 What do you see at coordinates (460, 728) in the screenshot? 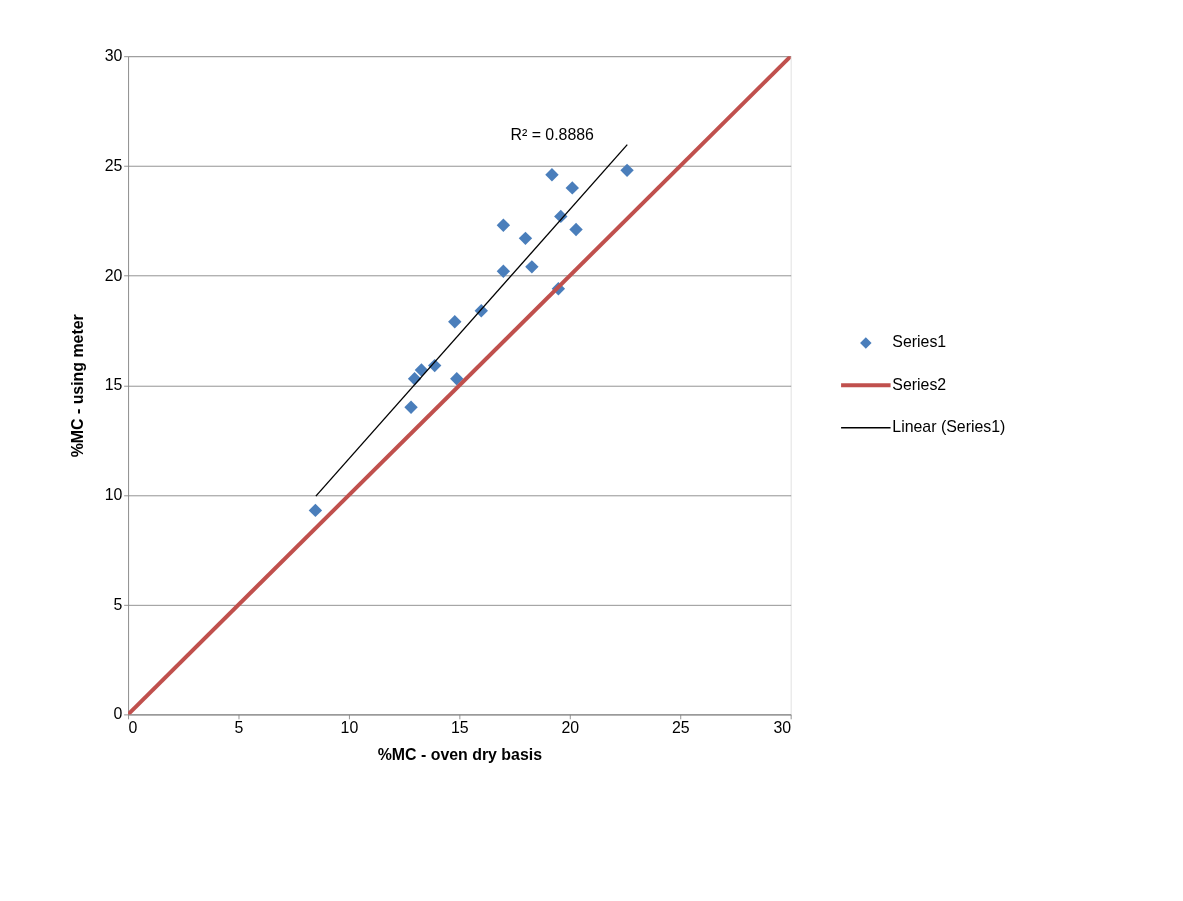
I see `x-tick-label: 15` at bounding box center [460, 728].